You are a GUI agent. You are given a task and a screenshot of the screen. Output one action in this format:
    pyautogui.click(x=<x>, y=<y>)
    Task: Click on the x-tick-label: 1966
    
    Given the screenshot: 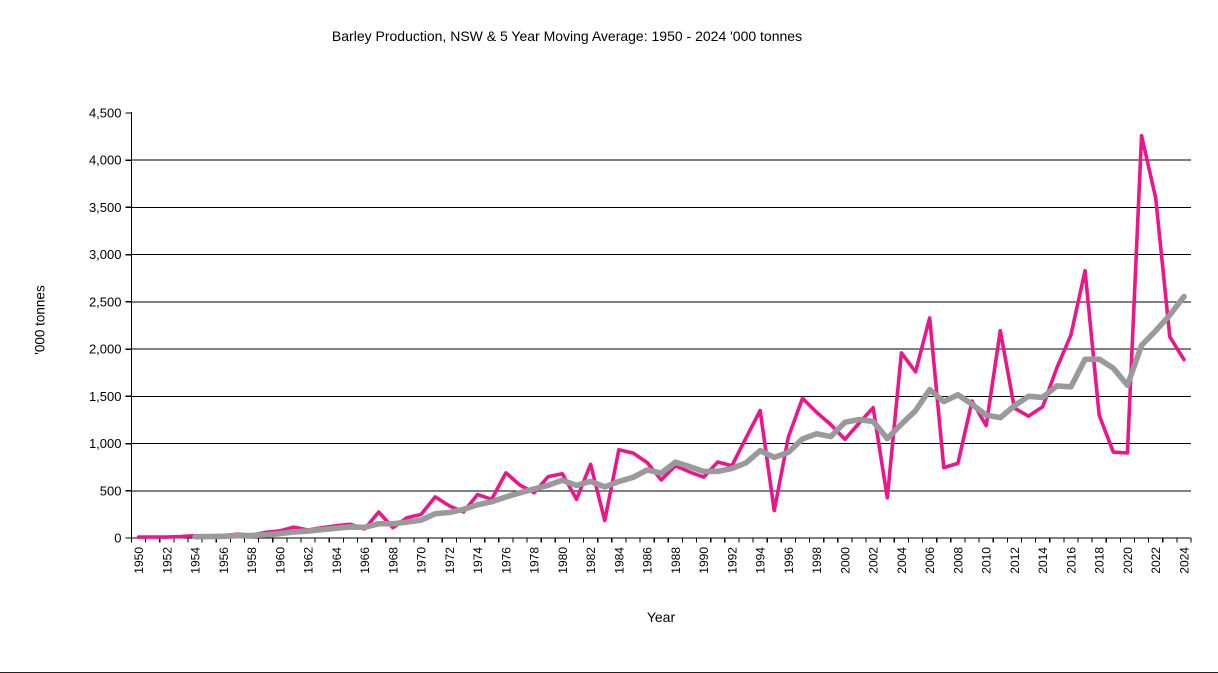 What is the action you would take?
    pyautogui.click(x=365, y=560)
    